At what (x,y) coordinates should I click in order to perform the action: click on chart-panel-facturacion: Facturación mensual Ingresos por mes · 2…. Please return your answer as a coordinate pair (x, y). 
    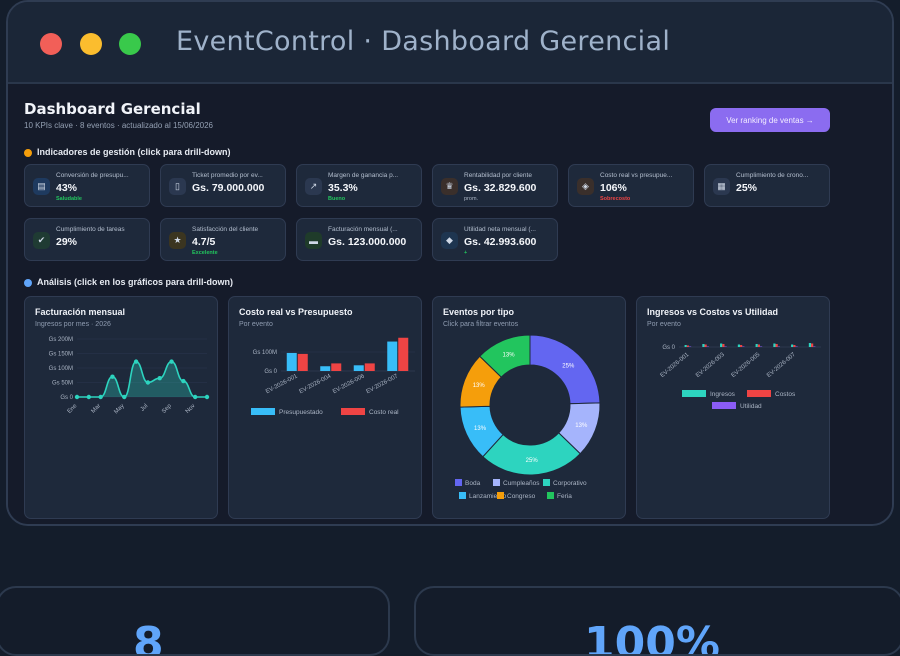
    Looking at the image, I should click on (121, 407).